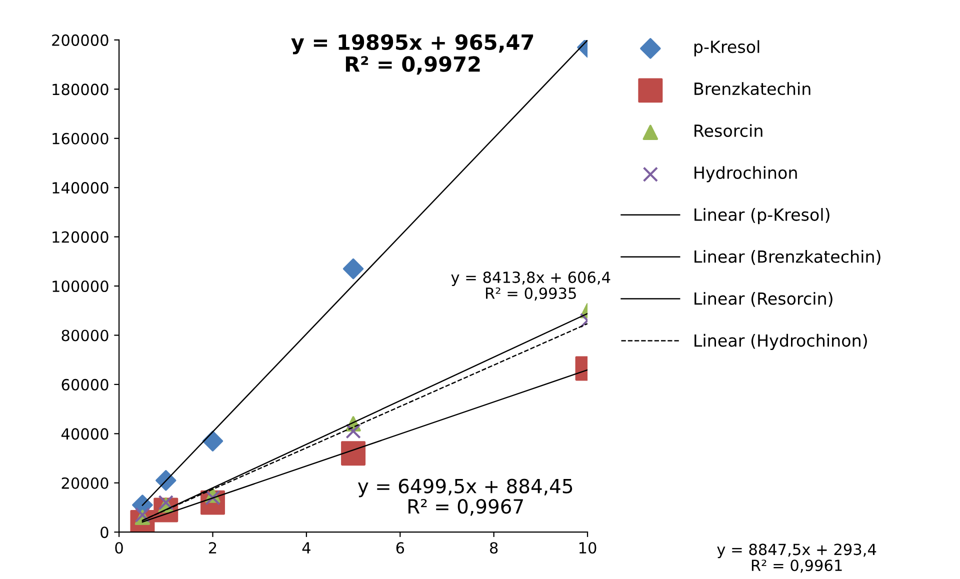 The width and height of the screenshot is (960, 579). I want to click on annotation: y = 19895x + 965,47 R² = 0,9972, so click(412, 54).